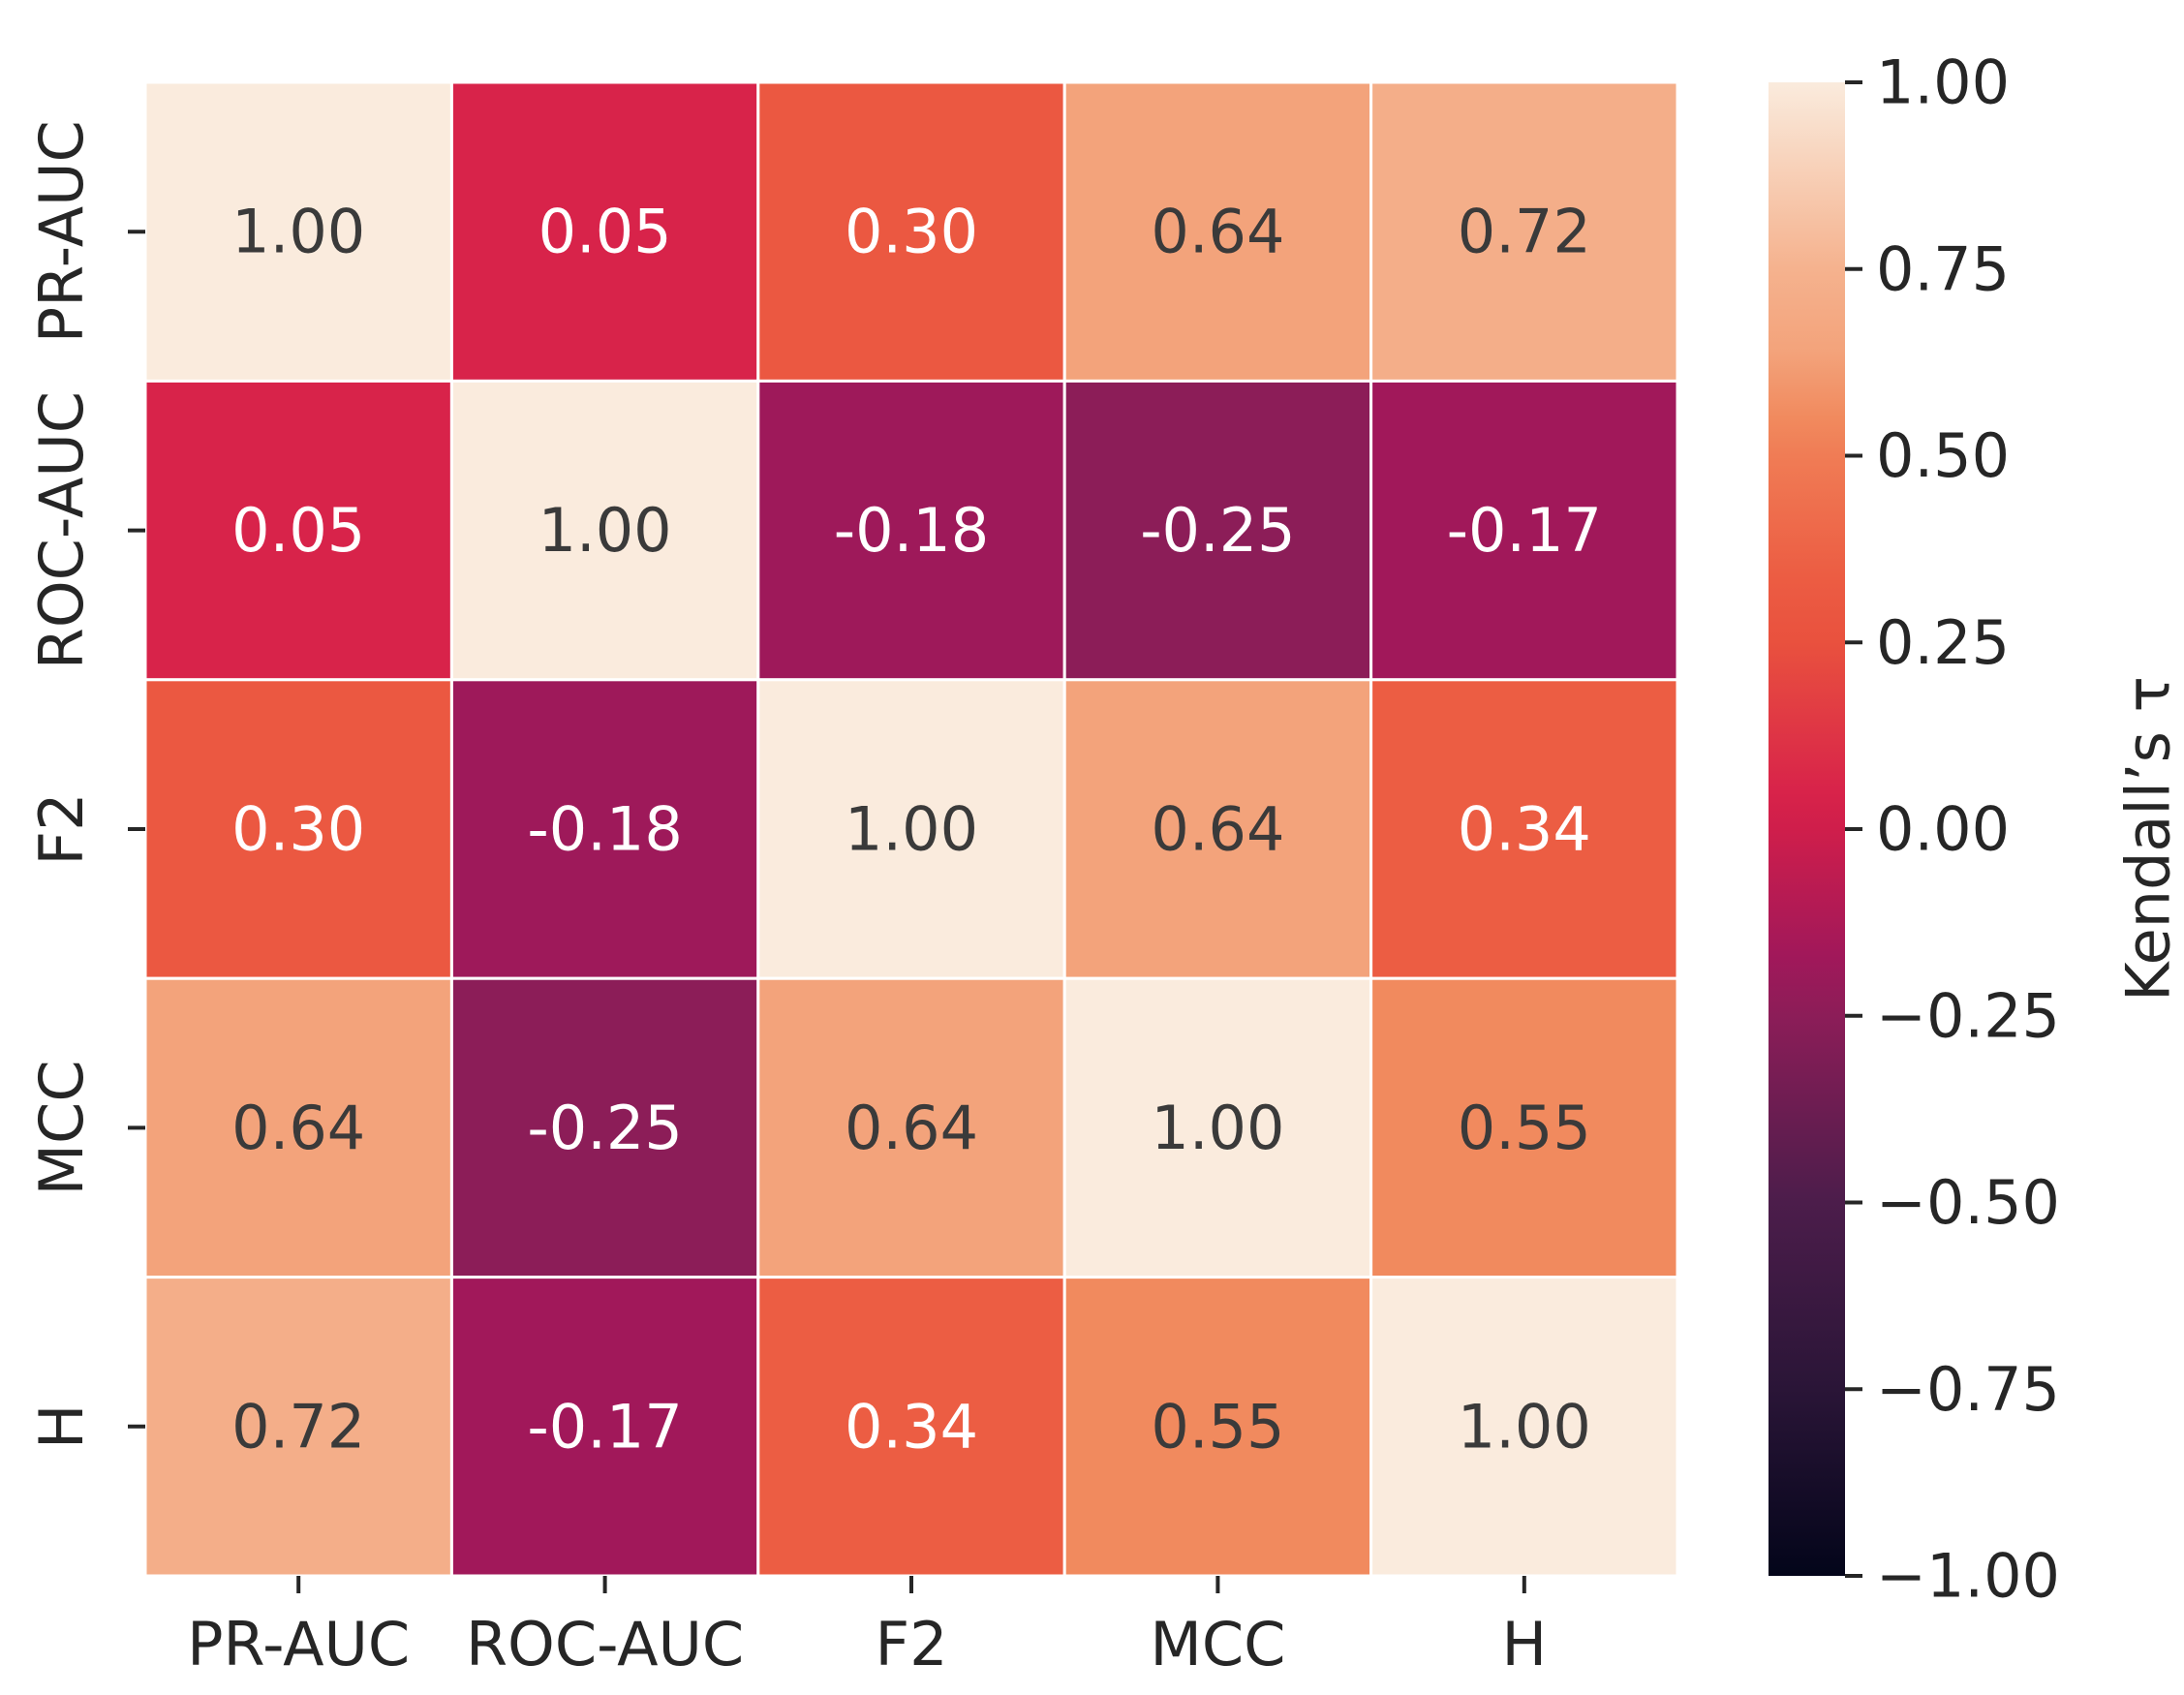 The height and width of the screenshot is (1695, 2184). I want to click on colorbar, so click(1807, 829).